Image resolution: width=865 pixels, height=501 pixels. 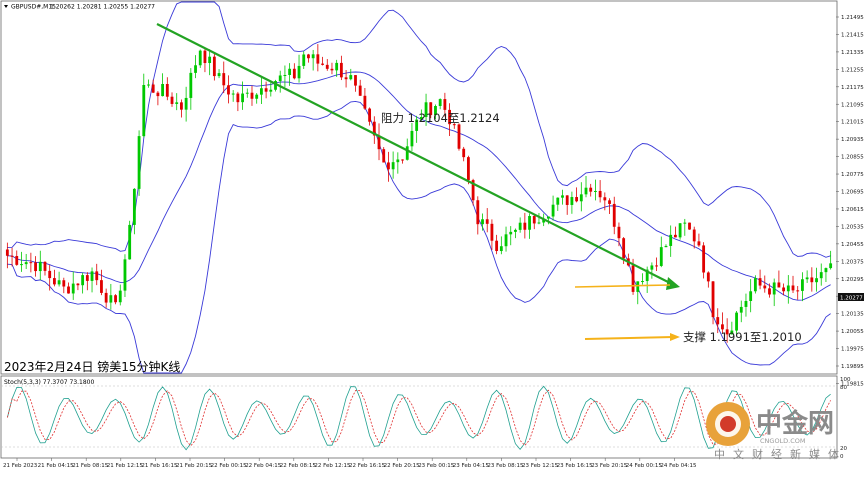 I want to click on chart-caption: 2023年2月24日 镑美15分钟K线, so click(x=92, y=366).